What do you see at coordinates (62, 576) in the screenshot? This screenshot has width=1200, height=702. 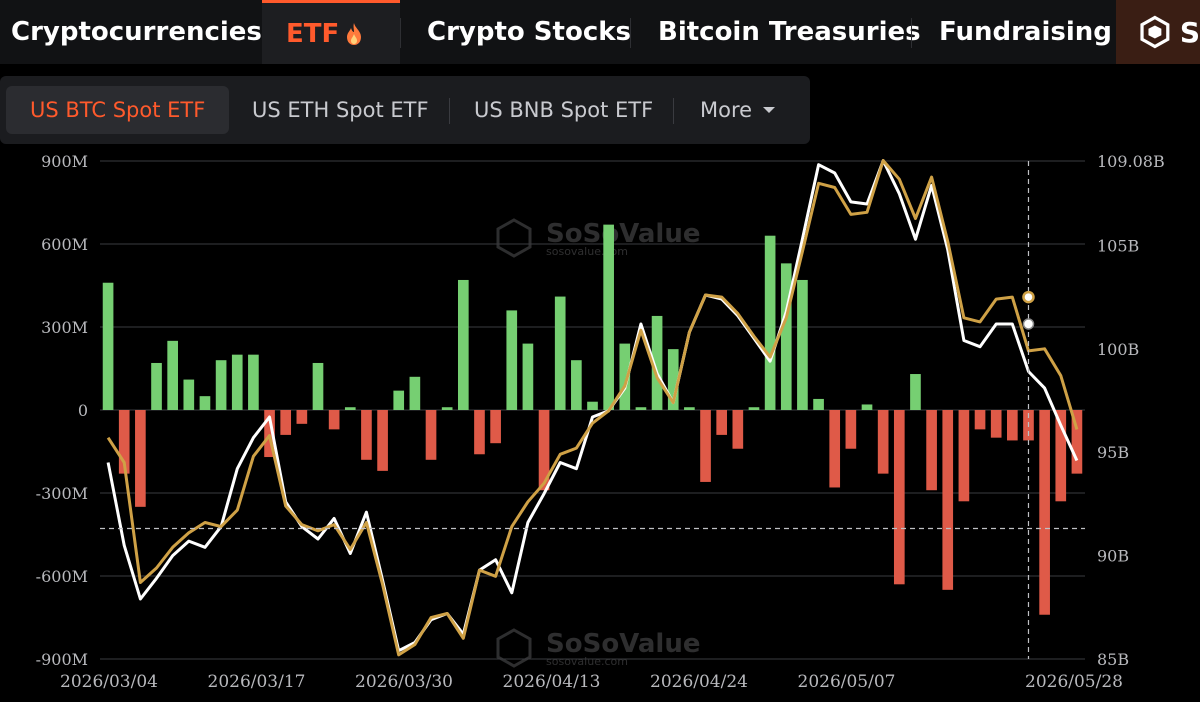 I see `left-tick-label: -600M` at bounding box center [62, 576].